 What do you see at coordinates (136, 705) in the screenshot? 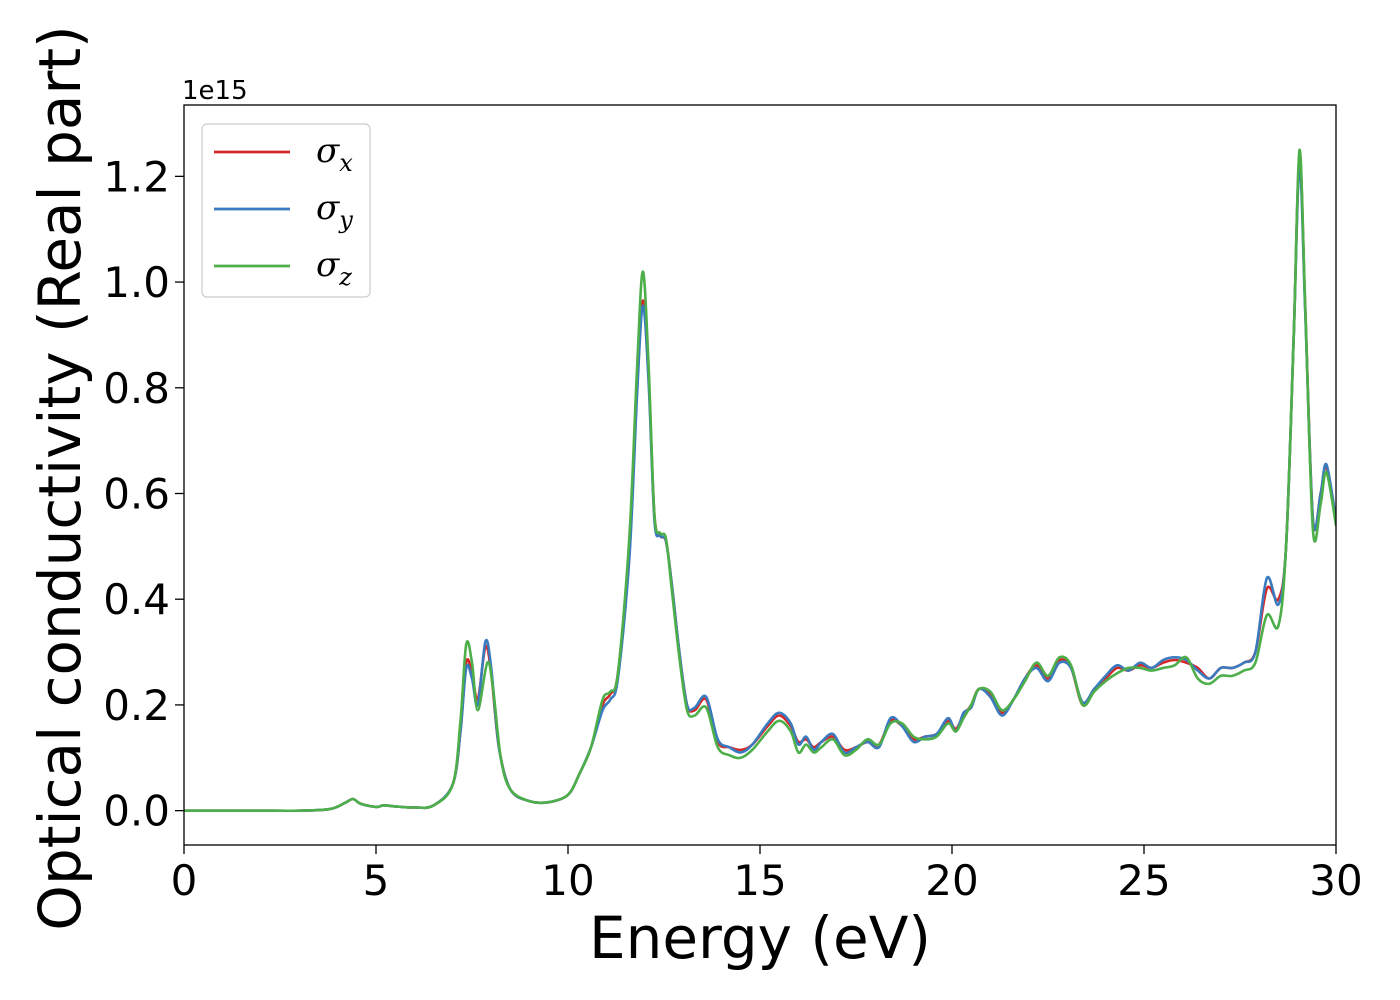
I see `y-tick-label: 0.2` at bounding box center [136, 705].